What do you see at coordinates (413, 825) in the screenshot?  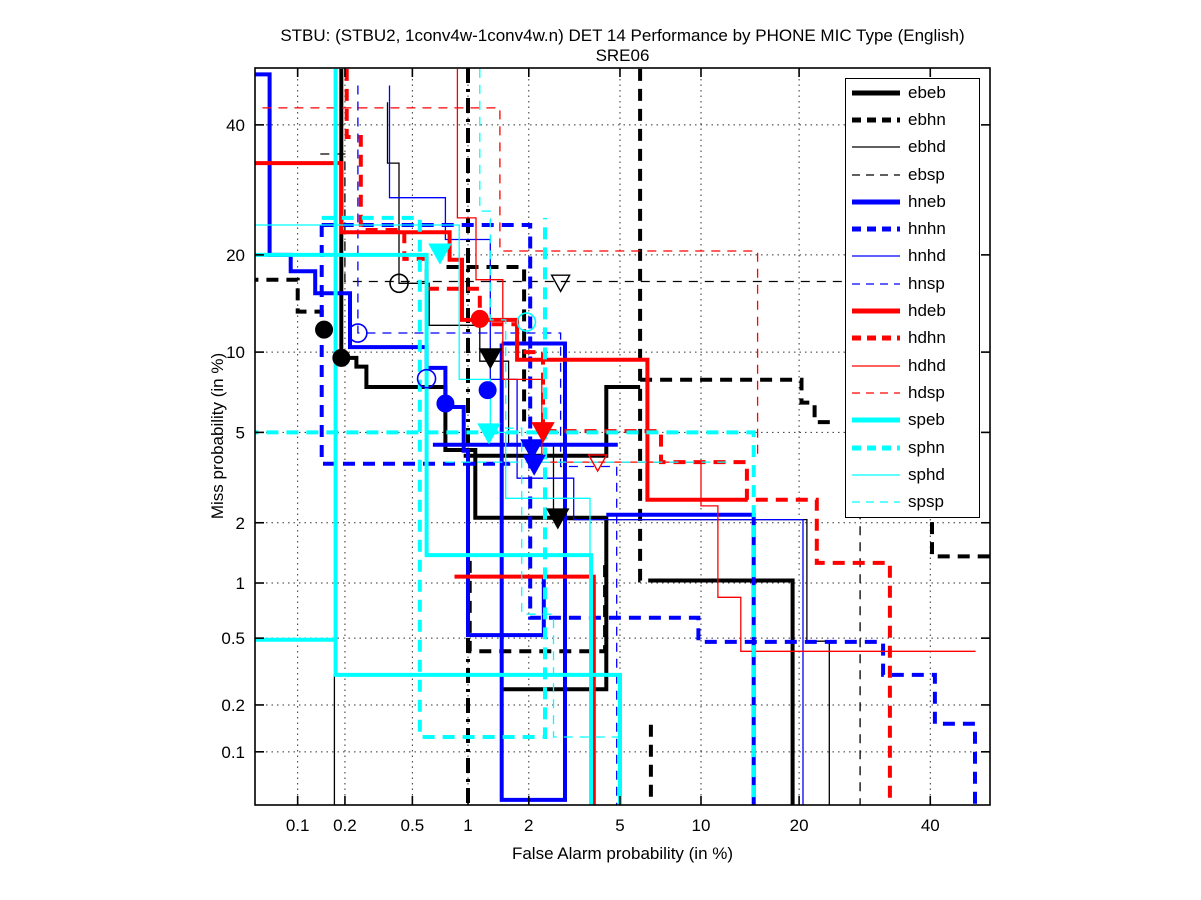 I see `x-tick-label: 0.5` at bounding box center [413, 825].